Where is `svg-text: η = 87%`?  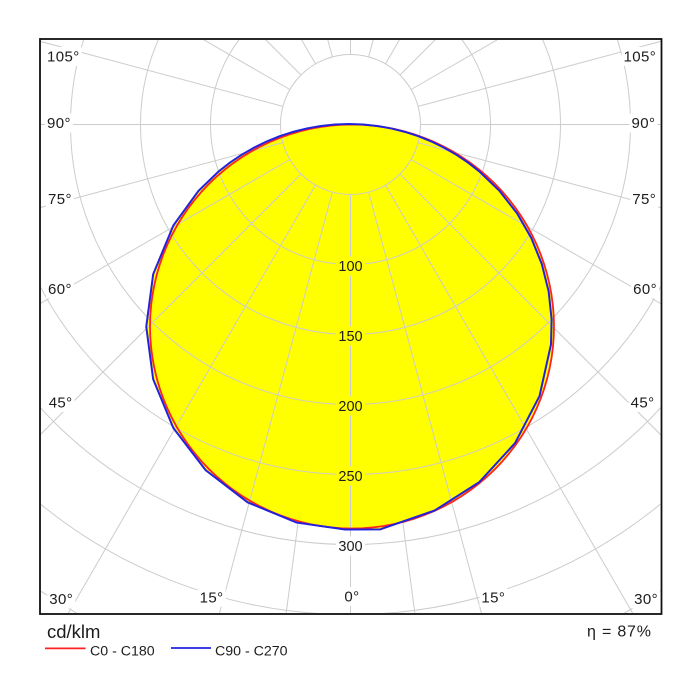 svg-text: η = 87% is located at coordinates (619, 632).